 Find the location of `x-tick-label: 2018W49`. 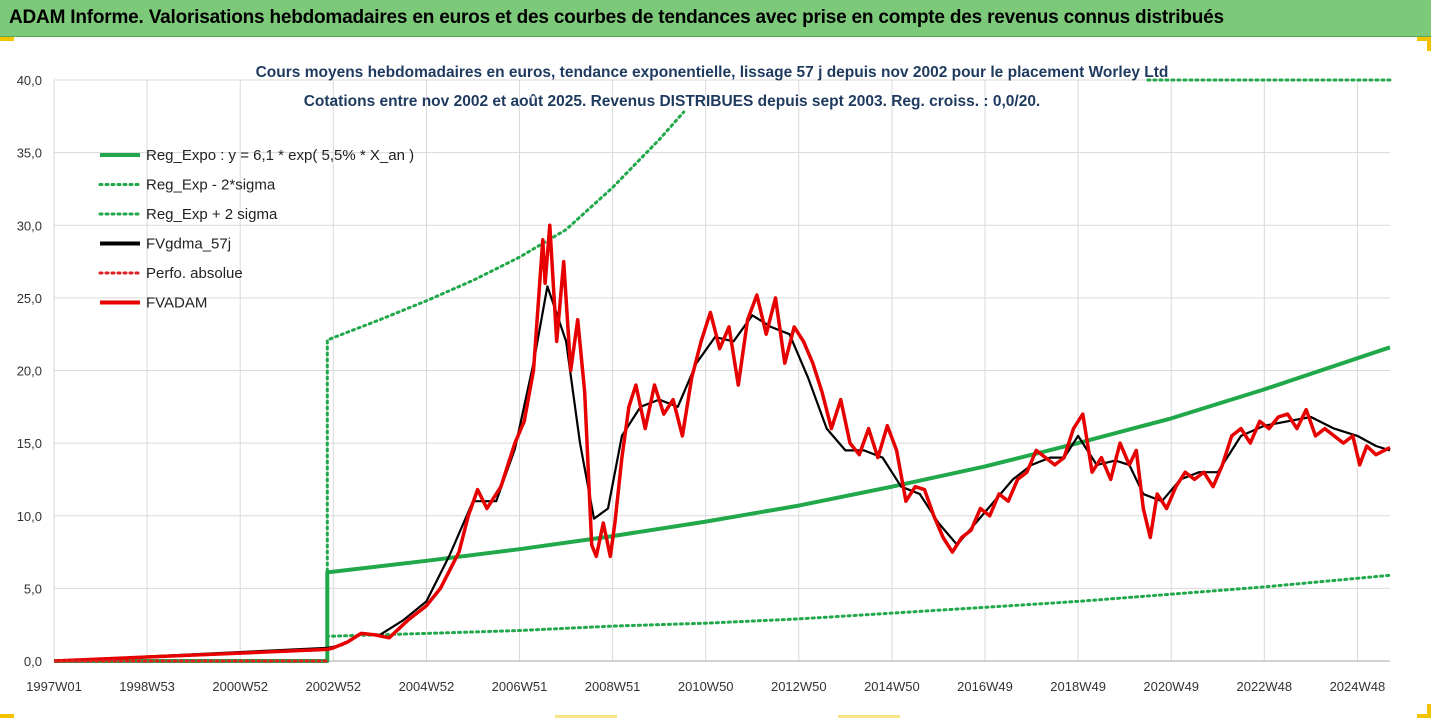

x-tick-label: 2018W49 is located at coordinates (1078, 686).